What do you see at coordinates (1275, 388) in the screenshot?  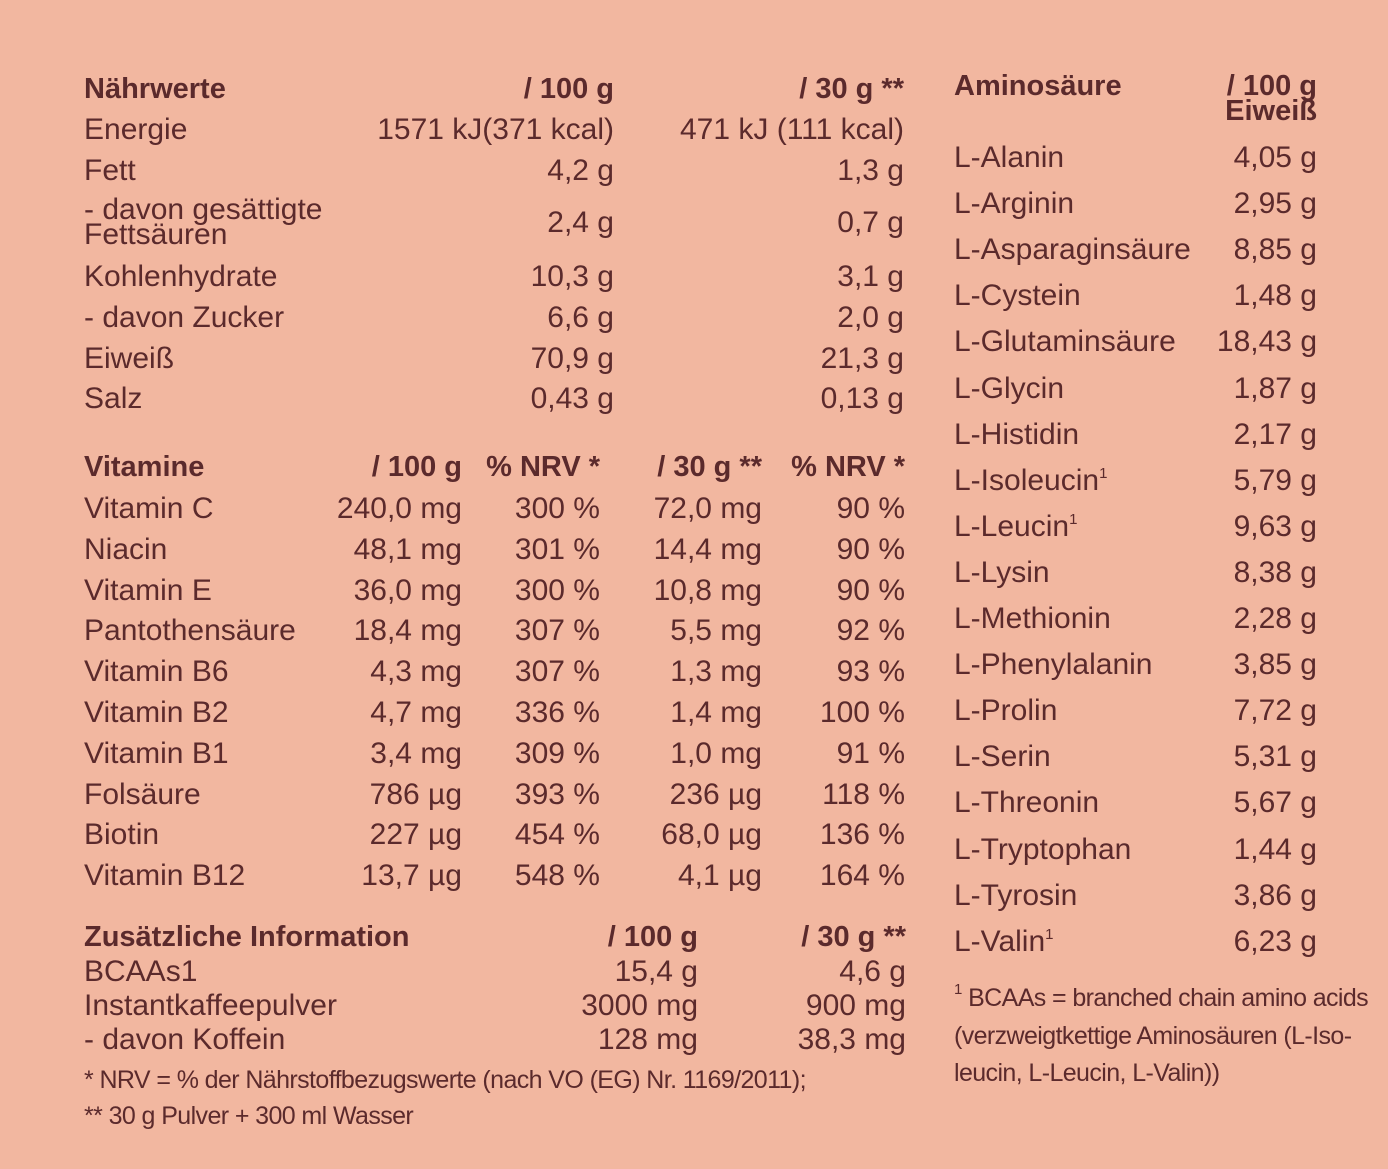 I see `row-value-100g: 1,87 g` at bounding box center [1275, 388].